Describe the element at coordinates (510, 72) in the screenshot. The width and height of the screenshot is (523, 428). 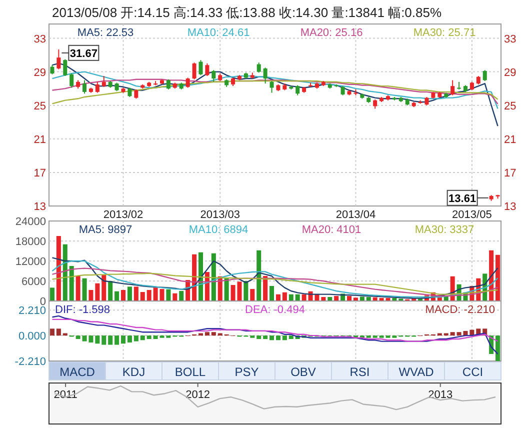
I see `y2-tick-label: 29` at that location.